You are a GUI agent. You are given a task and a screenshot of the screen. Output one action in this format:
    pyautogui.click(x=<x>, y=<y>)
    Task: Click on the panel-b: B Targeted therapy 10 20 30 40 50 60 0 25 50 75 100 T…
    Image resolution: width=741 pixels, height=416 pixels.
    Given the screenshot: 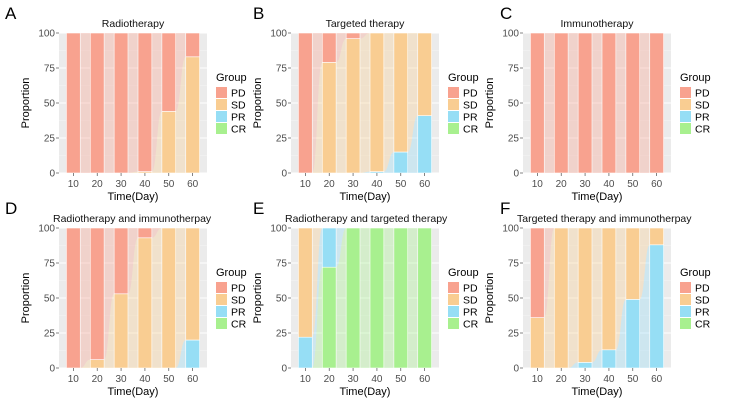 What is the action you would take?
    pyautogui.click(x=365, y=103)
    